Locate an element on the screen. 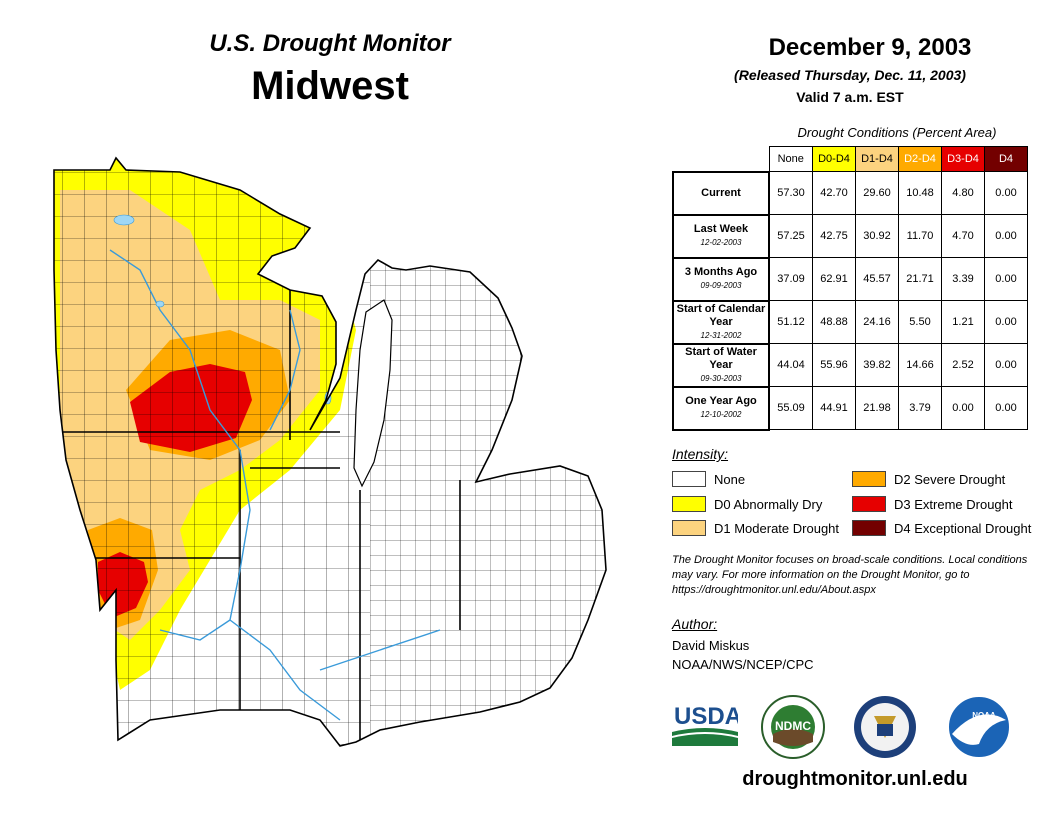 The width and height of the screenshot is (1056, 816). col-header-d2-d4: D2-D4 is located at coordinates (920, 159).